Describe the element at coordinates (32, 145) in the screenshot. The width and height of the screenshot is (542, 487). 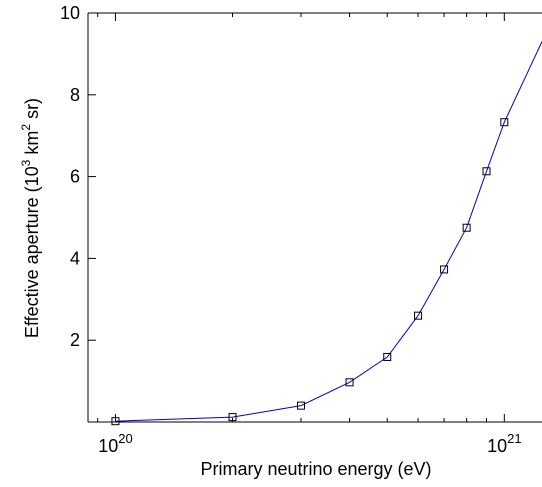
I see `y-axis-label-mid: km` at that location.